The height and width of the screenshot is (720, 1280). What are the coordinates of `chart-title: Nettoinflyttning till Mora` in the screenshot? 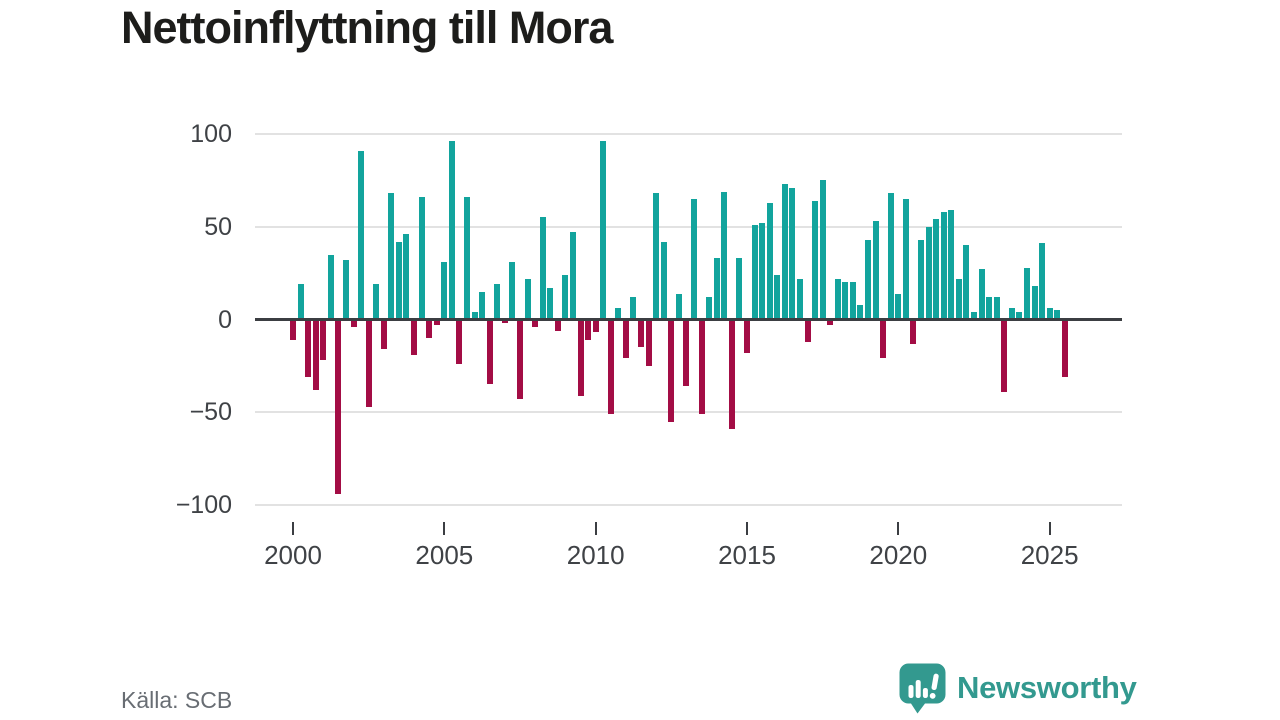 It's located at (367, 27).